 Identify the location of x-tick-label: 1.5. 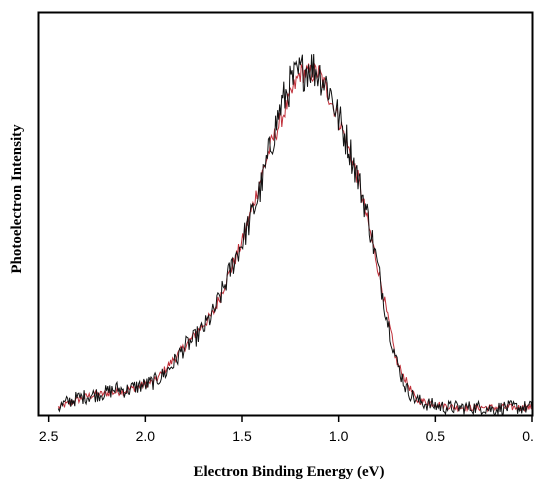
(242, 436).